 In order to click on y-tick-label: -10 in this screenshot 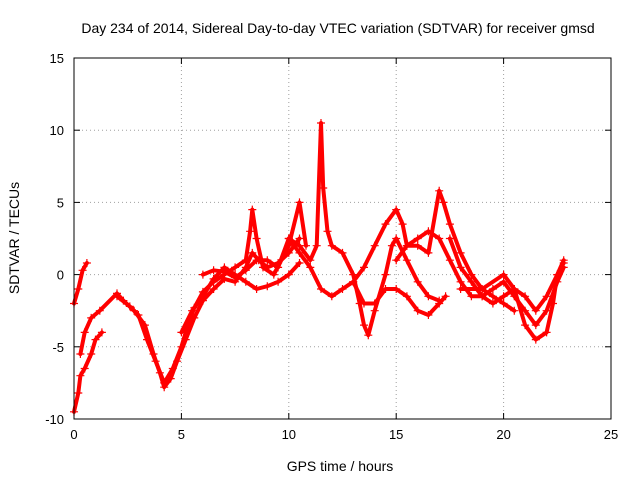, I will do `click(54, 419)`.